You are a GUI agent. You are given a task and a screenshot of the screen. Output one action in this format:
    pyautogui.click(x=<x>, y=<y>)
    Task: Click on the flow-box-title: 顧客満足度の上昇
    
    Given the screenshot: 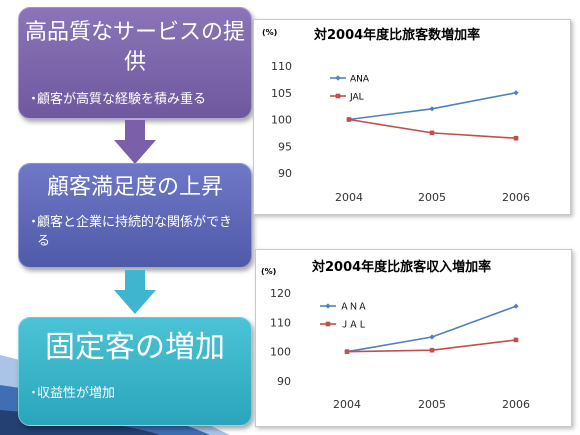 What is the action you would take?
    pyautogui.click(x=135, y=188)
    